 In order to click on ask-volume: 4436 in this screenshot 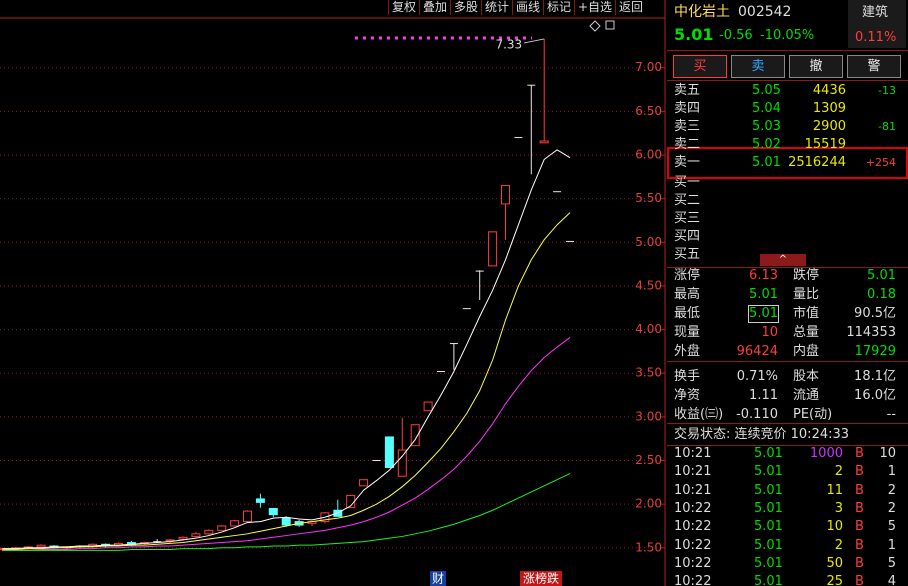, I will do `click(829, 90)`.